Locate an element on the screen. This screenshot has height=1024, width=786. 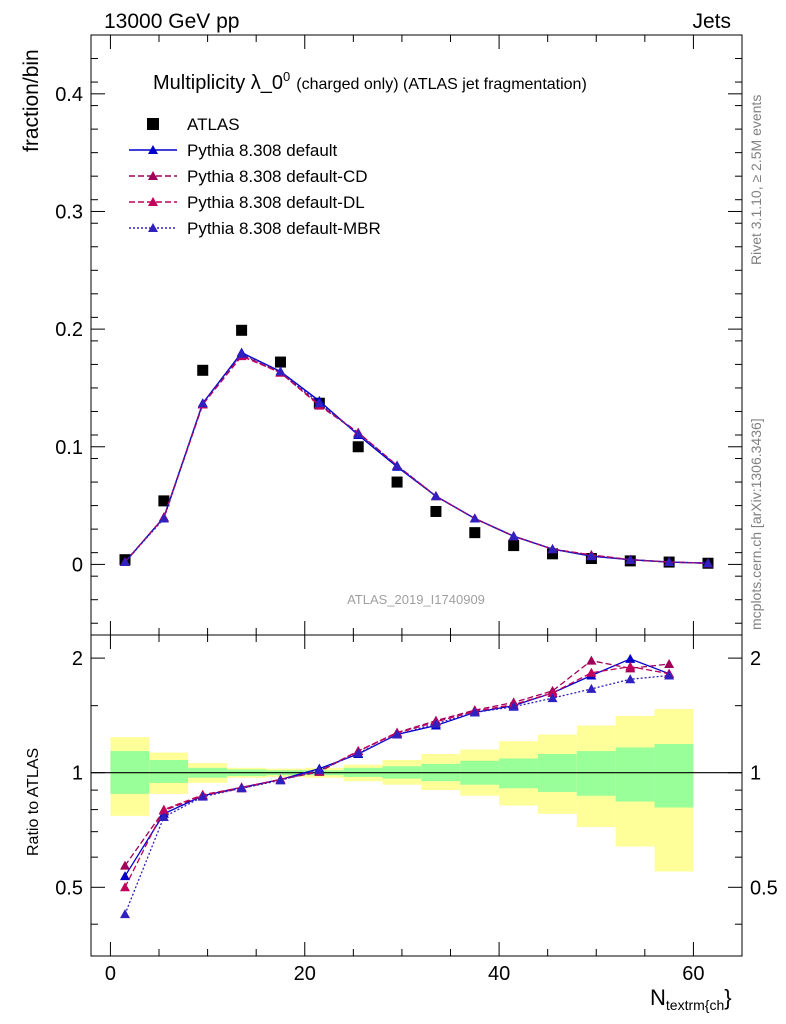
main-ytick-label: 0.1 is located at coordinates (69, 448).